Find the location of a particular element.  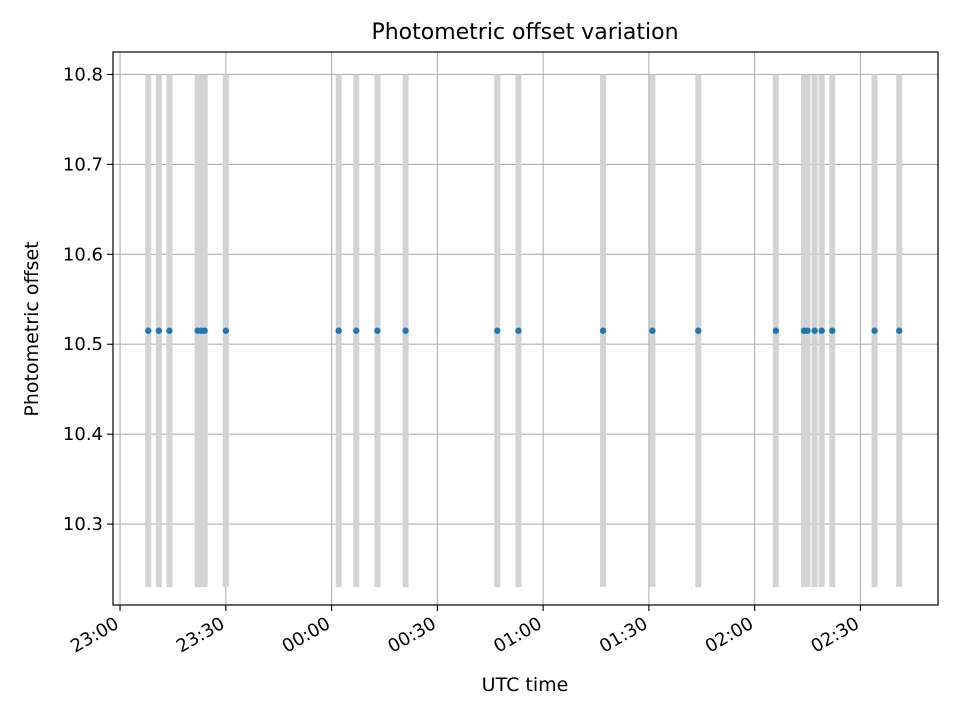

y-tick-label: 10.5 is located at coordinates (83, 344).